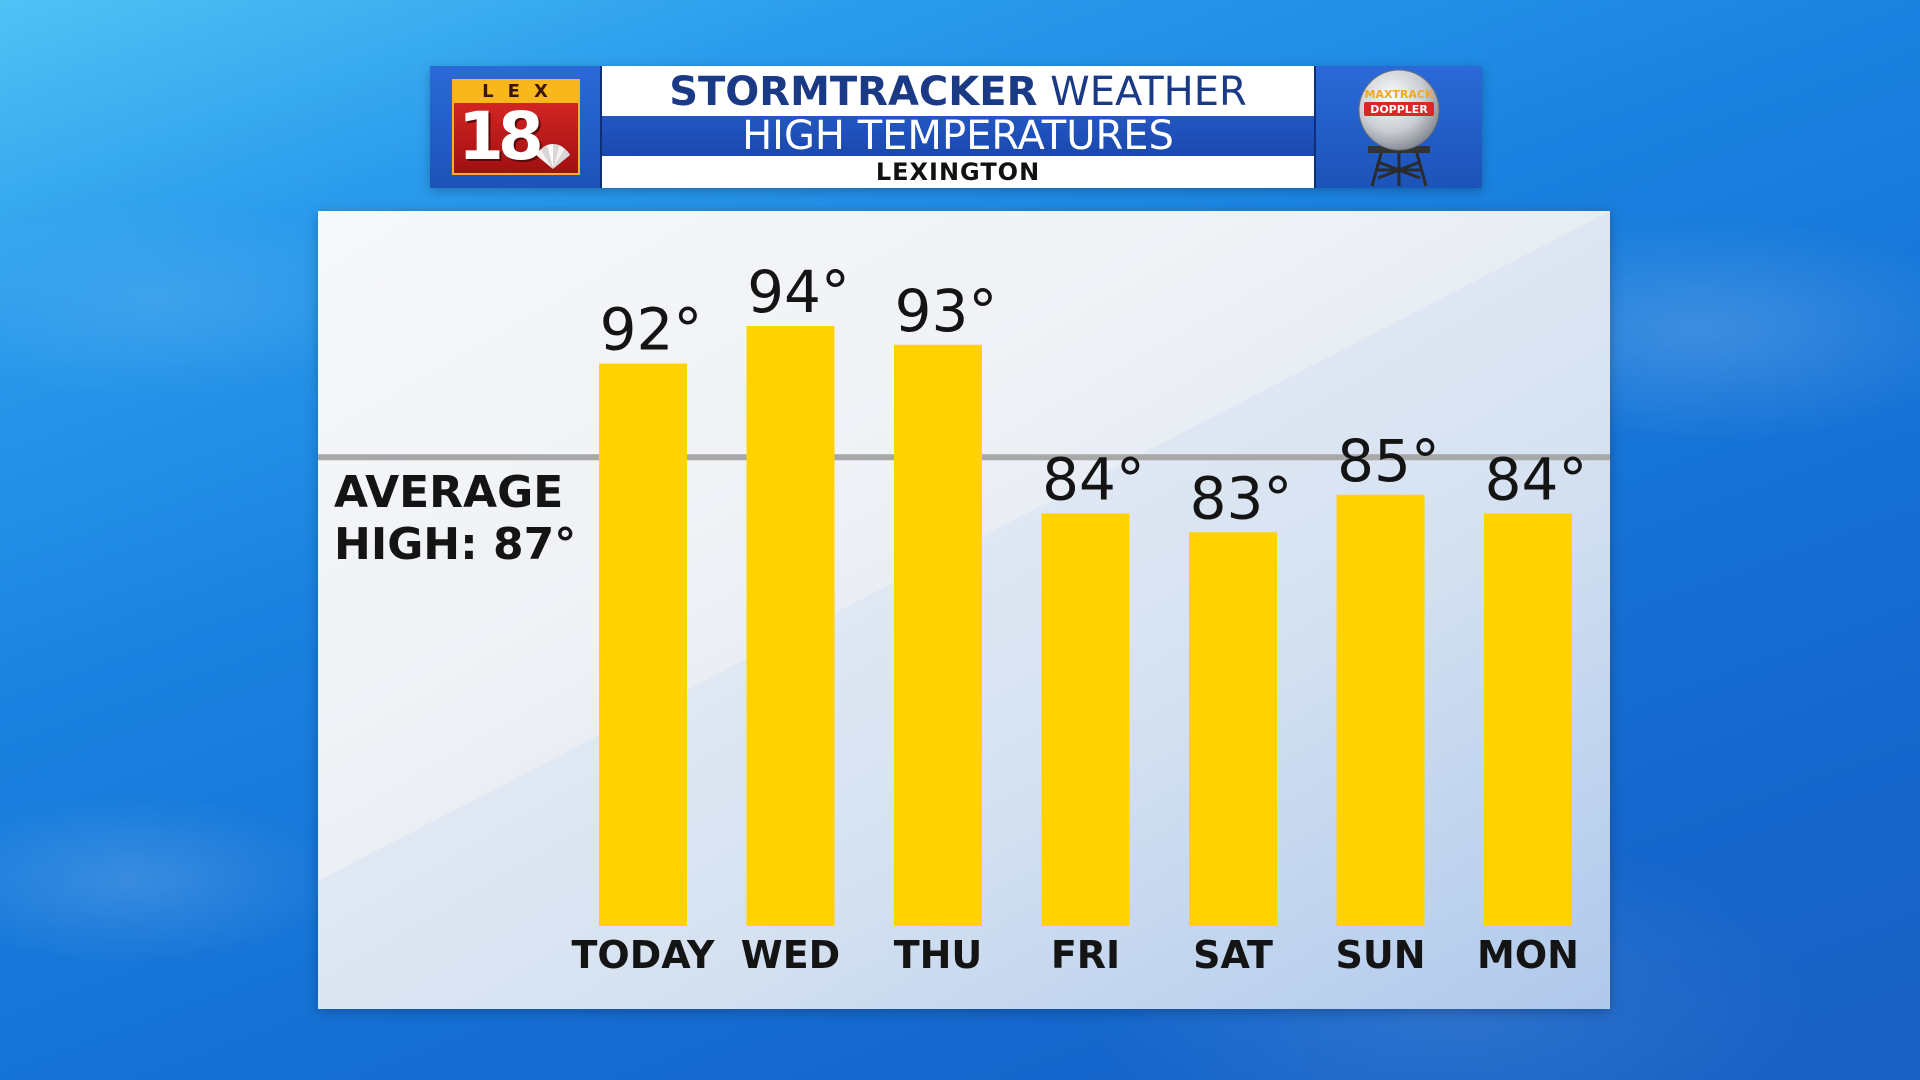  Describe the element at coordinates (1380, 710) in the screenshot. I see `bar-sun` at that location.